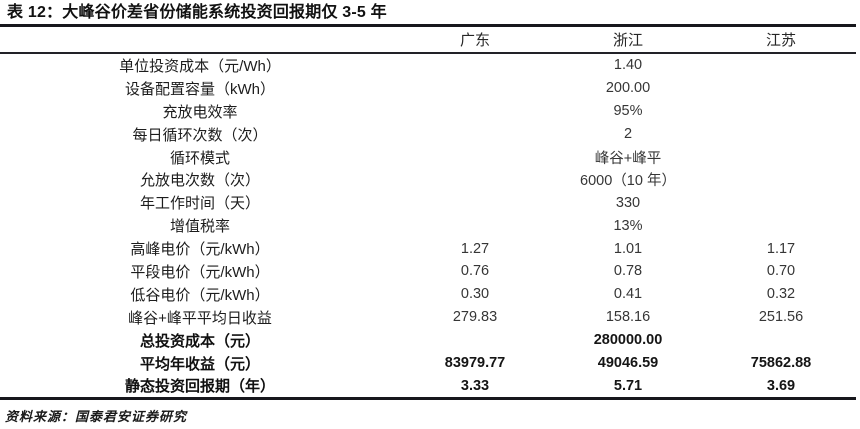  What do you see at coordinates (628, 363) in the screenshot?
I see `cell-zhejiang: 49046.59` at bounding box center [628, 363].